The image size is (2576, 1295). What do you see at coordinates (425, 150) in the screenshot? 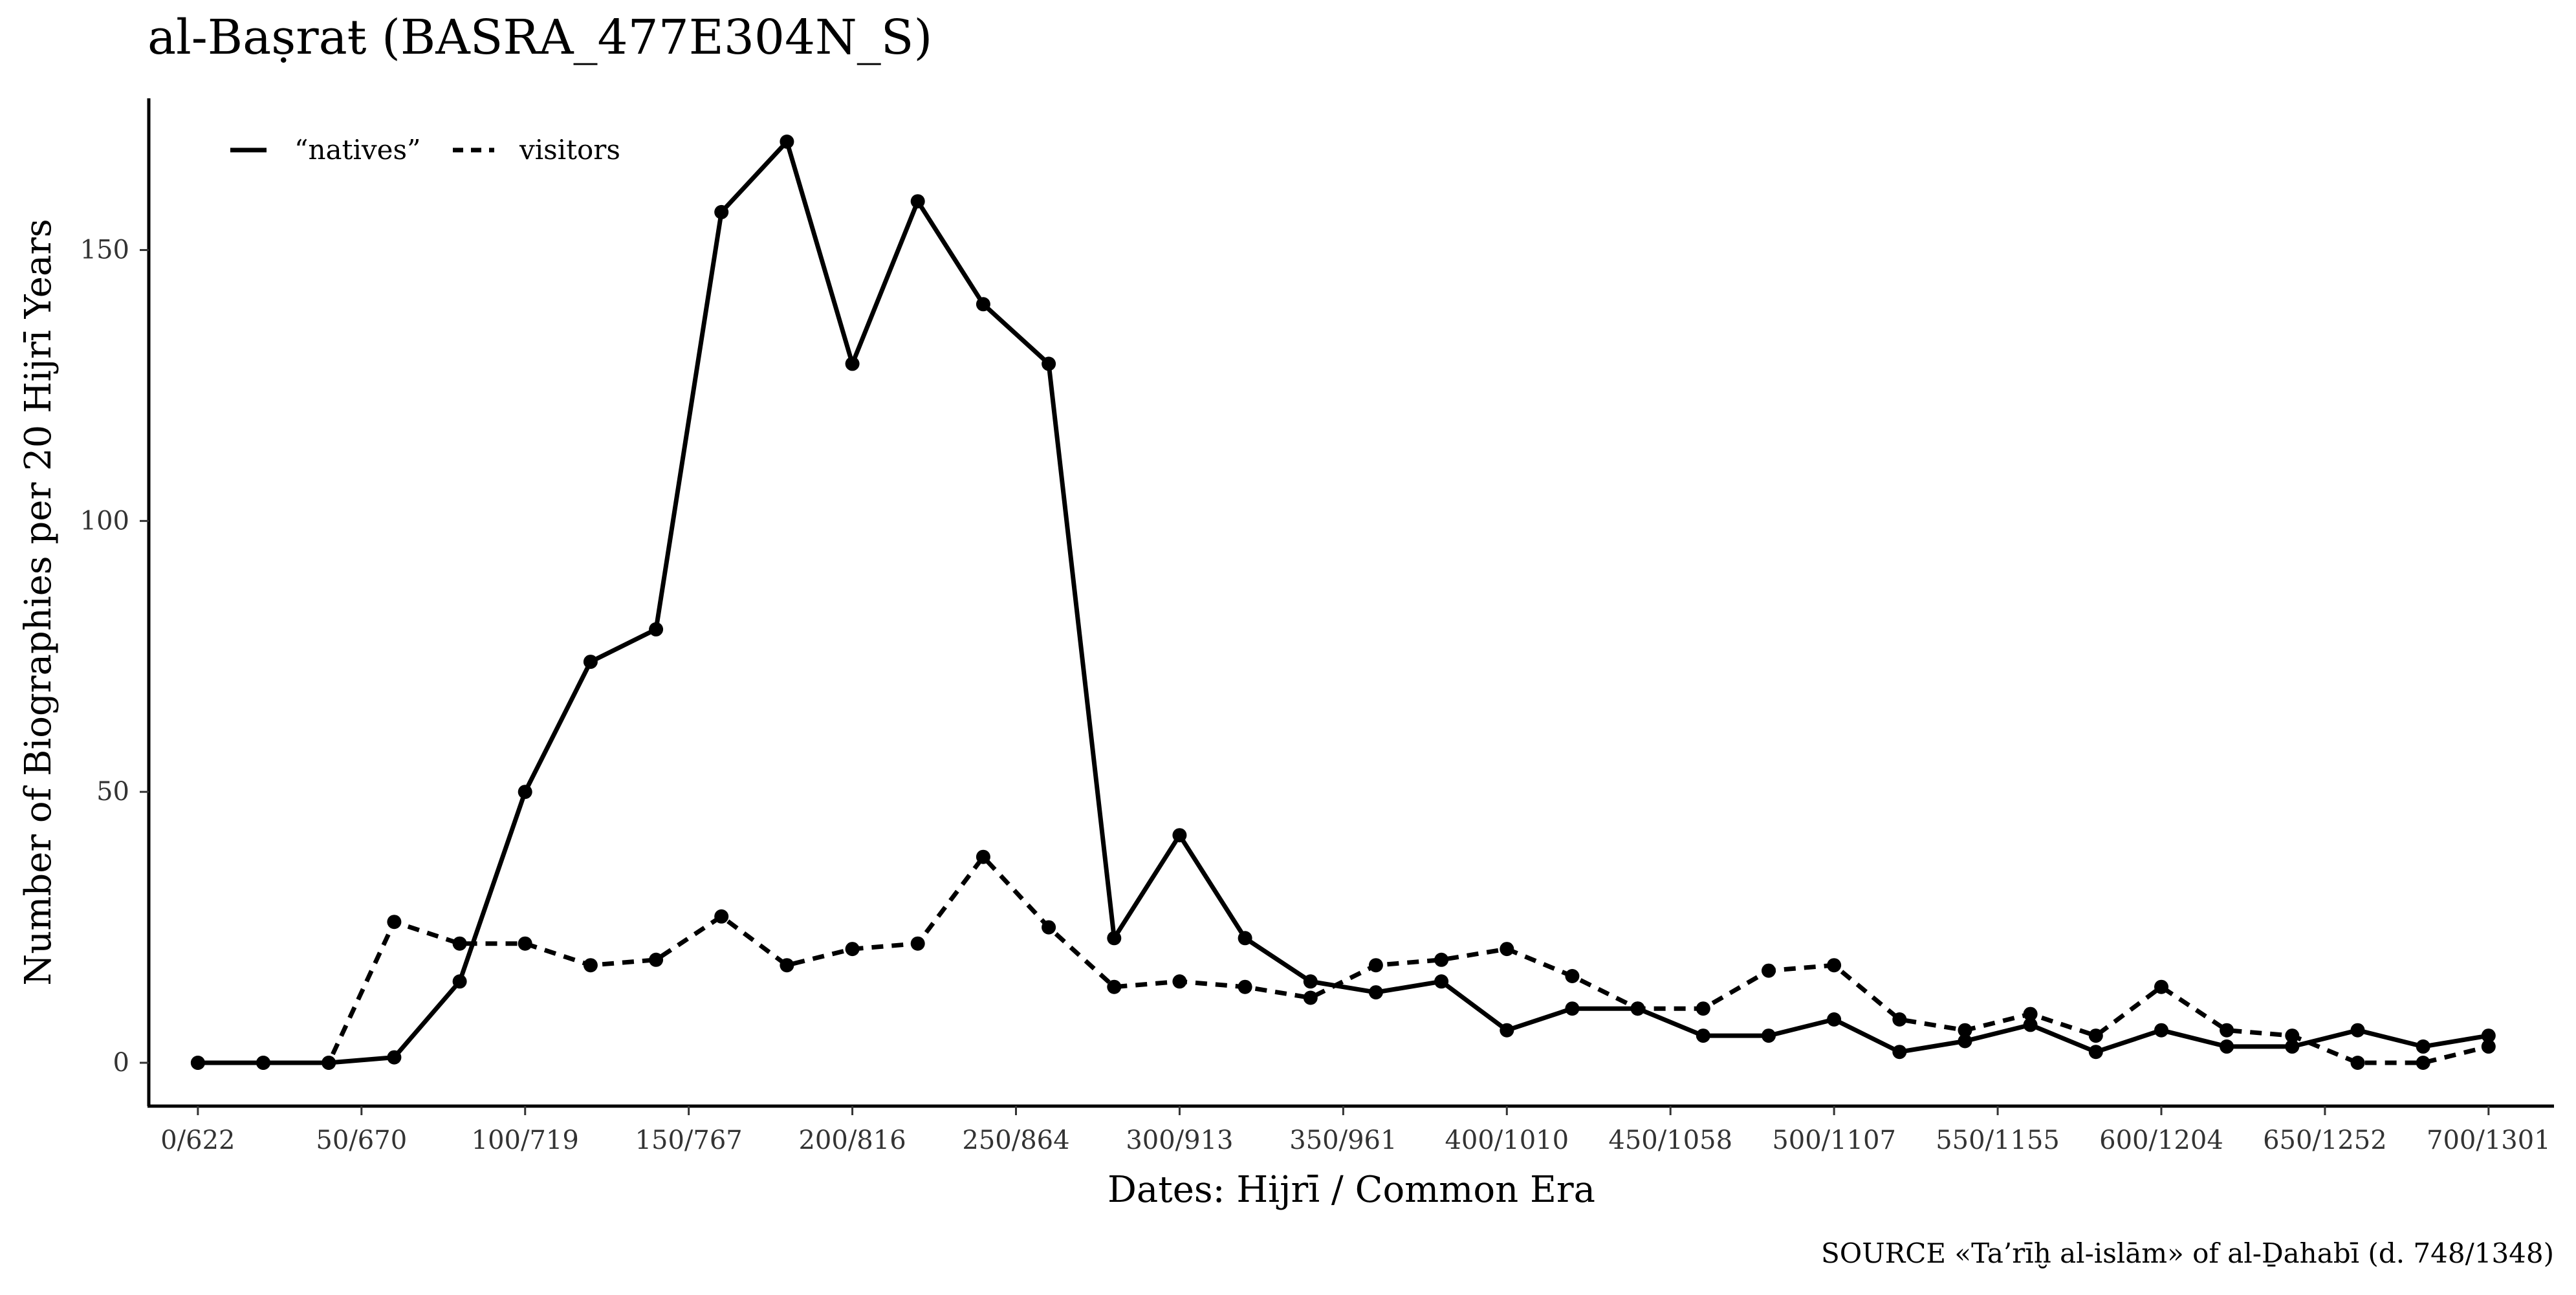
I see `legend: “natives” visitors` at bounding box center [425, 150].